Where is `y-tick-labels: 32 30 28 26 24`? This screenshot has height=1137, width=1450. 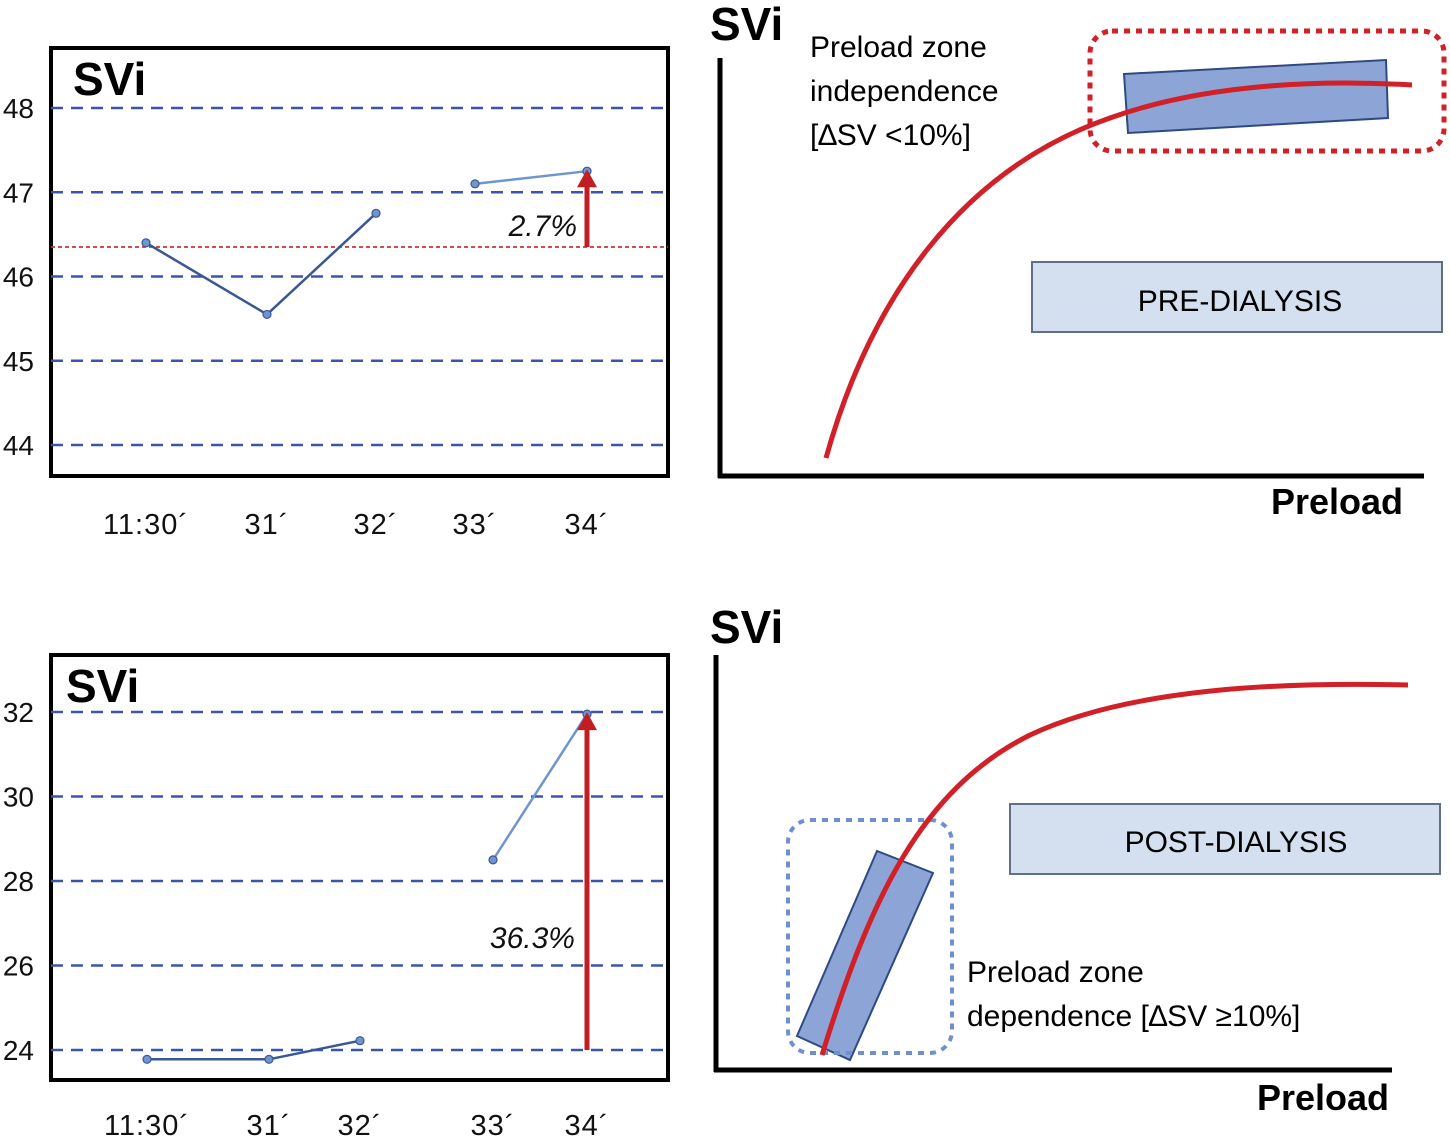
y-tick-labels: 32 30 28 26 24 is located at coordinates (18, 881).